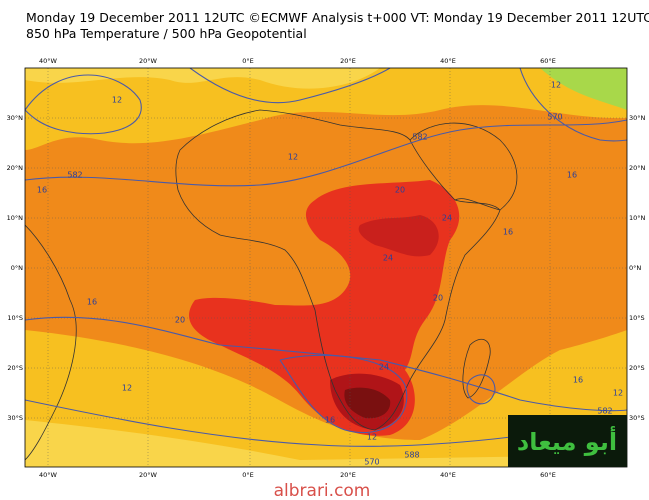 The height and width of the screenshot is (500, 649). Describe the element at coordinates (322, 490) in the screenshot. I see `site-url: albrari.com` at that location.